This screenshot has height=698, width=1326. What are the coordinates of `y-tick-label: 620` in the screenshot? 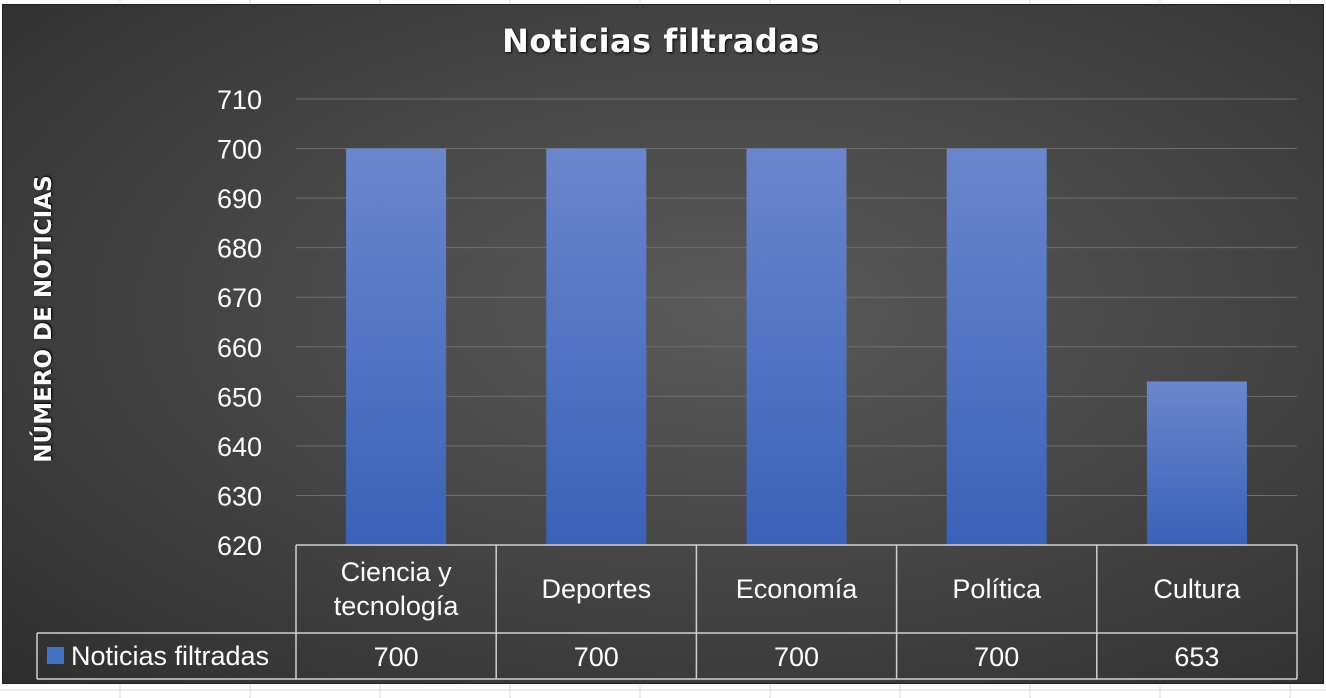 It's located at (239, 546).